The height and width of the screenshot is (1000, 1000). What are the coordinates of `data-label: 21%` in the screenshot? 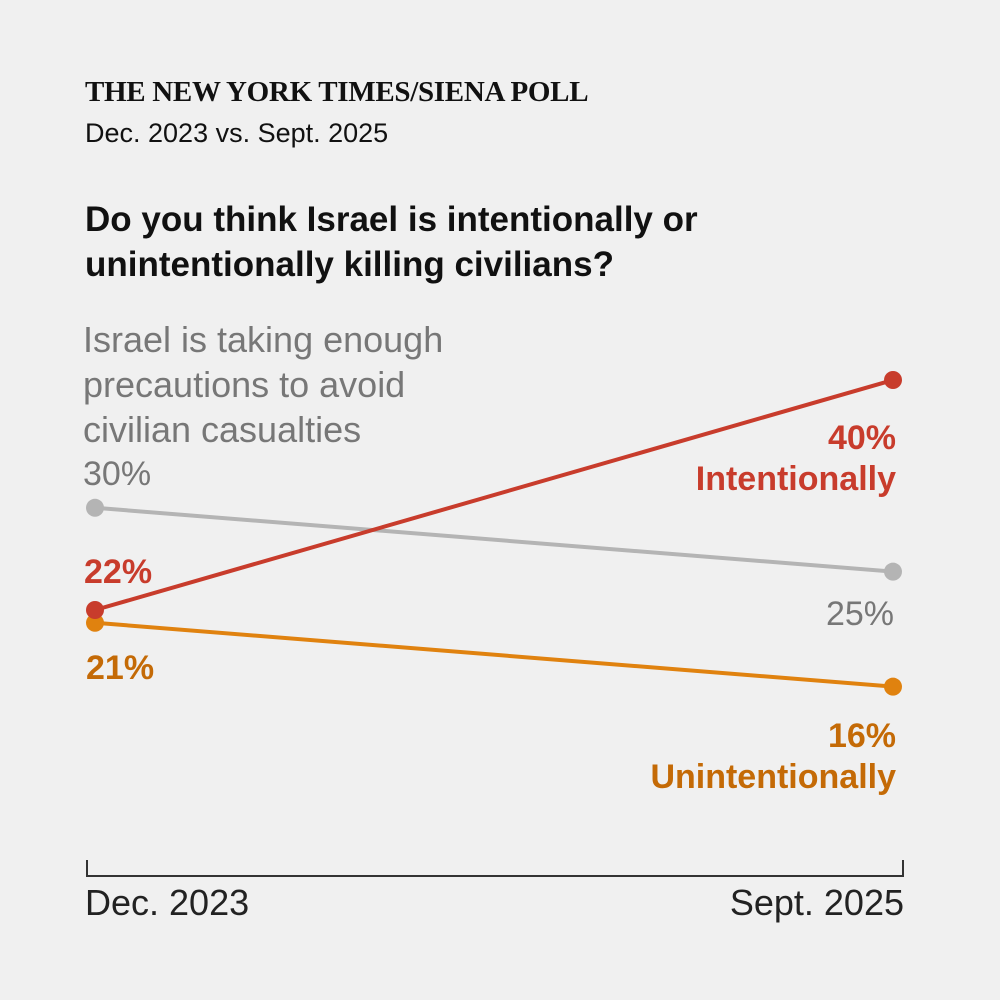 It's located at (120, 668).